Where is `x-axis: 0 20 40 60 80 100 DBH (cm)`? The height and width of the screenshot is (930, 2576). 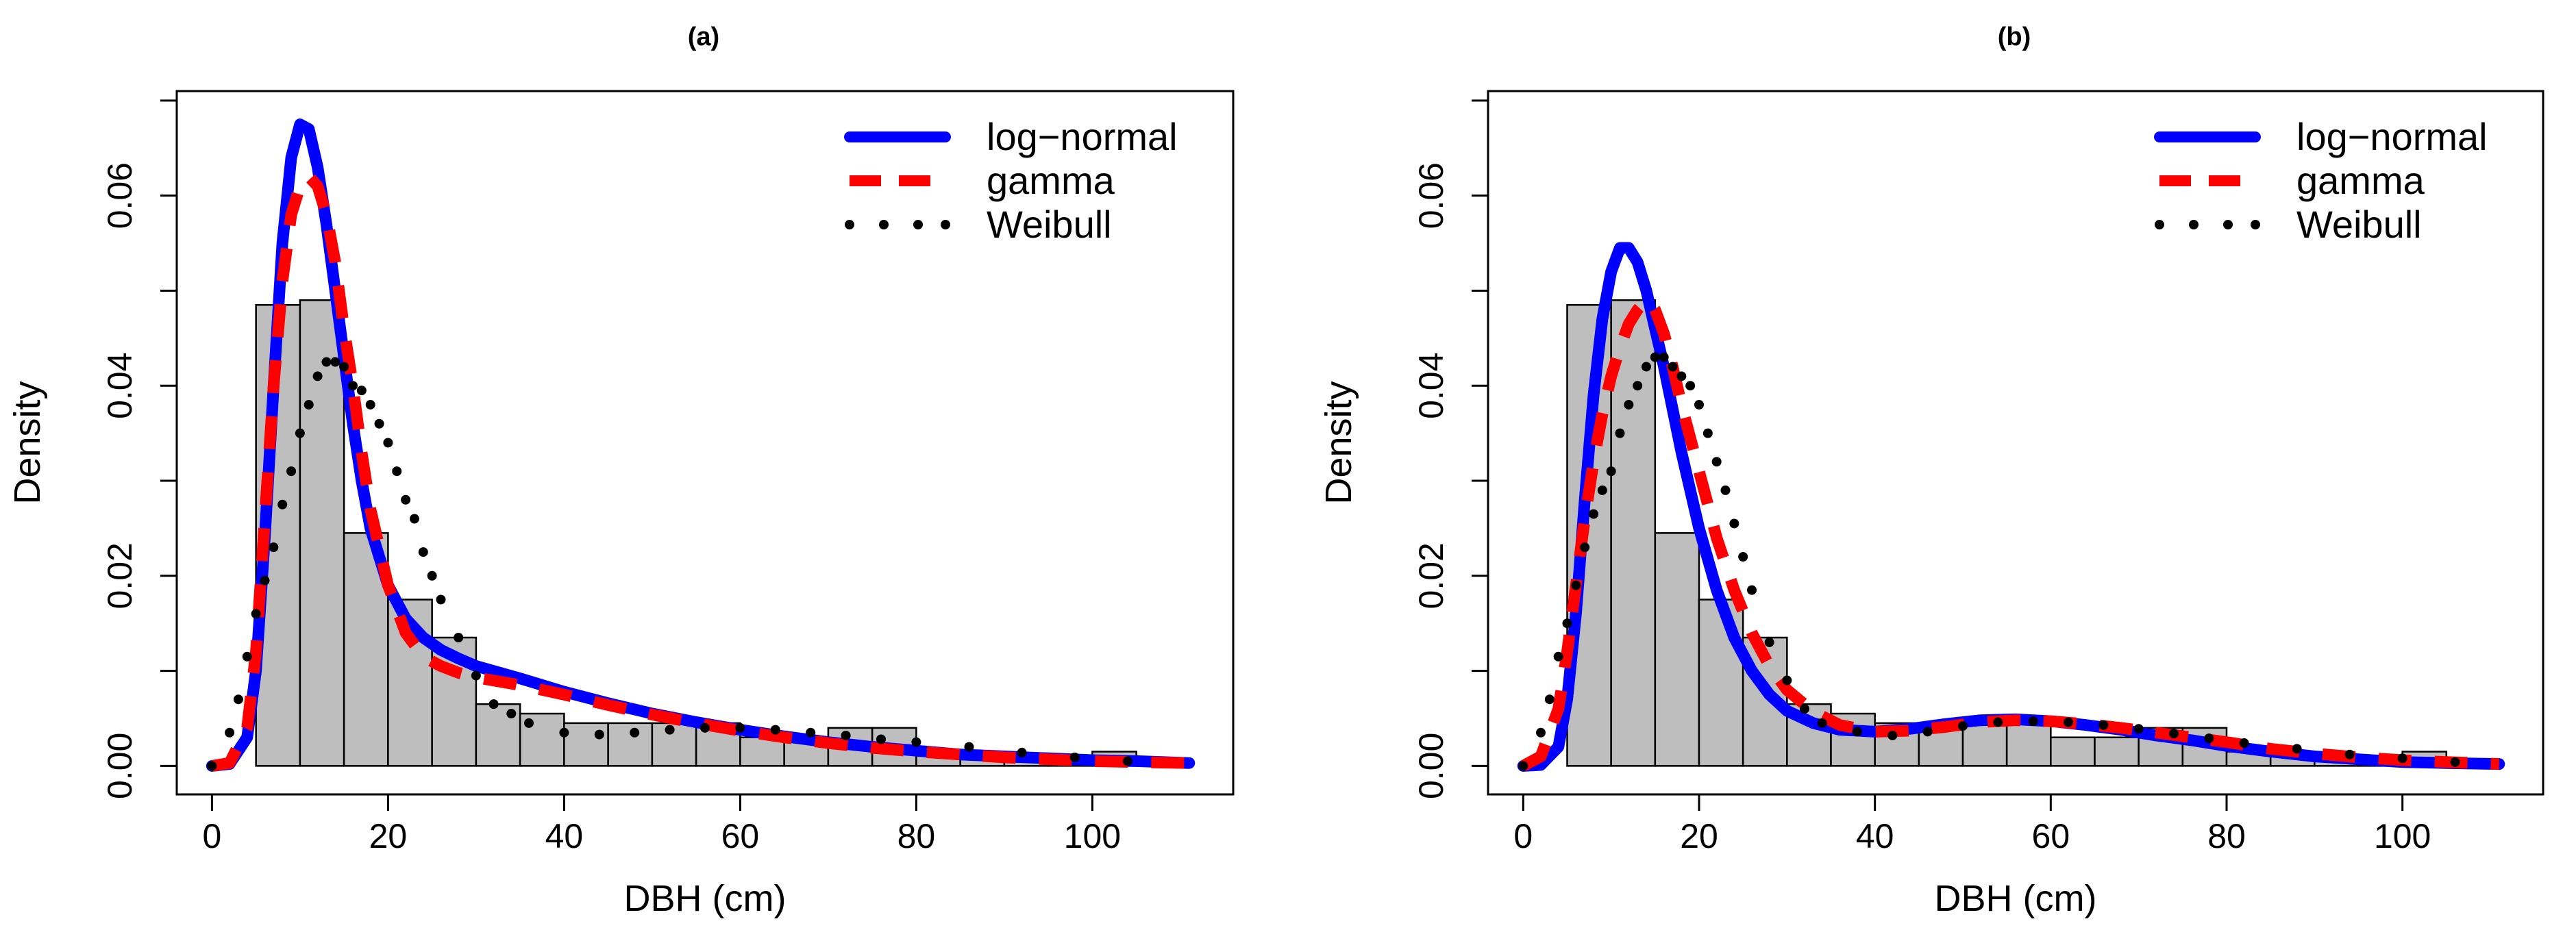 x-axis: 0 20 40 60 80 100 DBH (cm) is located at coordinates (661, 857).